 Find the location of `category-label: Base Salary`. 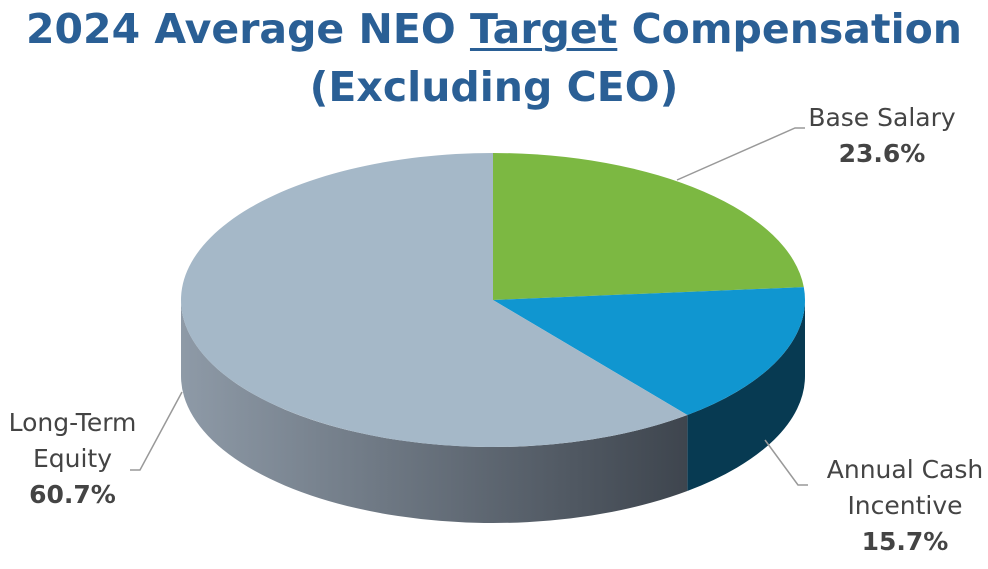

category-label: Base Salary is located at coordinates (882, 117).